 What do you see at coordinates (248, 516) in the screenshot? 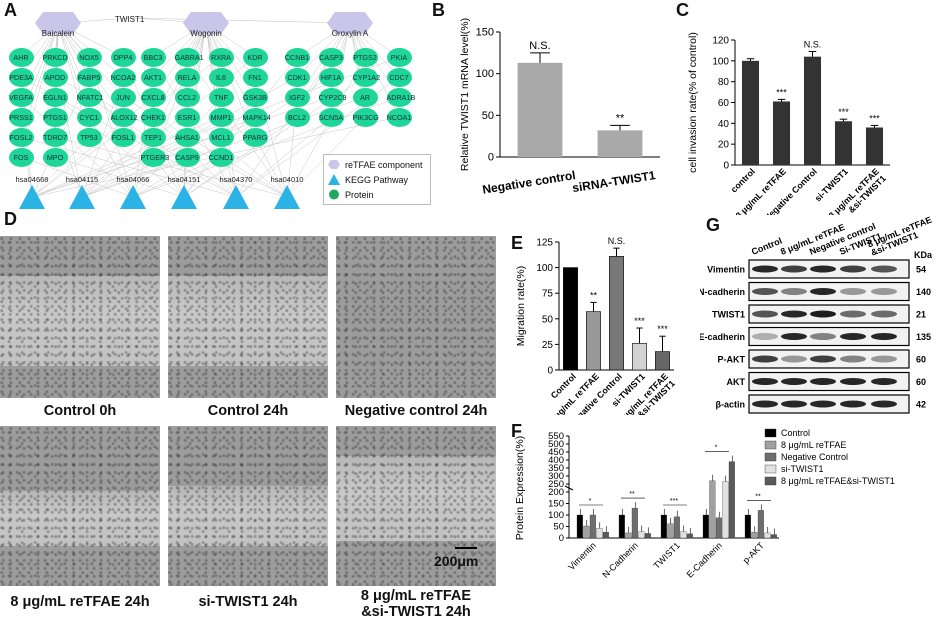
I see `scratch-wound-area` at bounding box center [248, 516].